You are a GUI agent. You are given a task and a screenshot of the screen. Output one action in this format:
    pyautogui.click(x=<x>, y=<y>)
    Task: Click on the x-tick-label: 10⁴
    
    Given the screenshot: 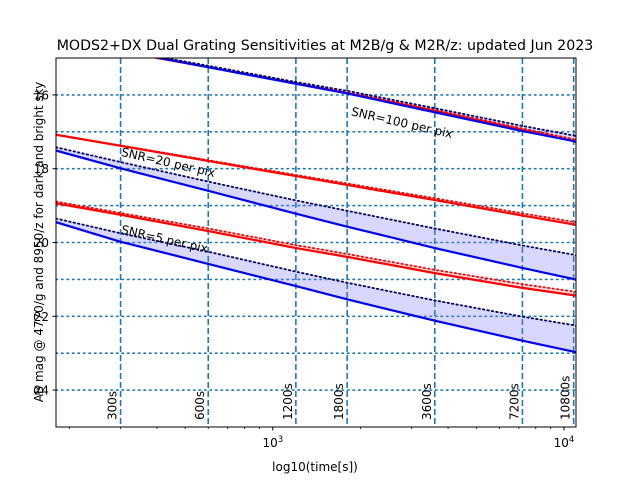 What is the action you would take?
    pyautogui.click(x=564, y=442)
    